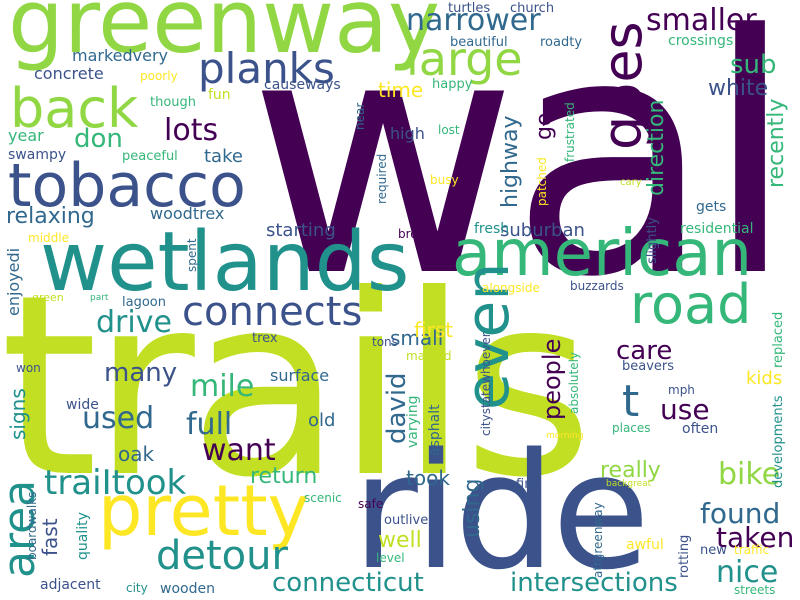 The image size is (800, 600). Describe the element at coordinates (565, 436) in the screenshot. I see `word: morning` at that location.